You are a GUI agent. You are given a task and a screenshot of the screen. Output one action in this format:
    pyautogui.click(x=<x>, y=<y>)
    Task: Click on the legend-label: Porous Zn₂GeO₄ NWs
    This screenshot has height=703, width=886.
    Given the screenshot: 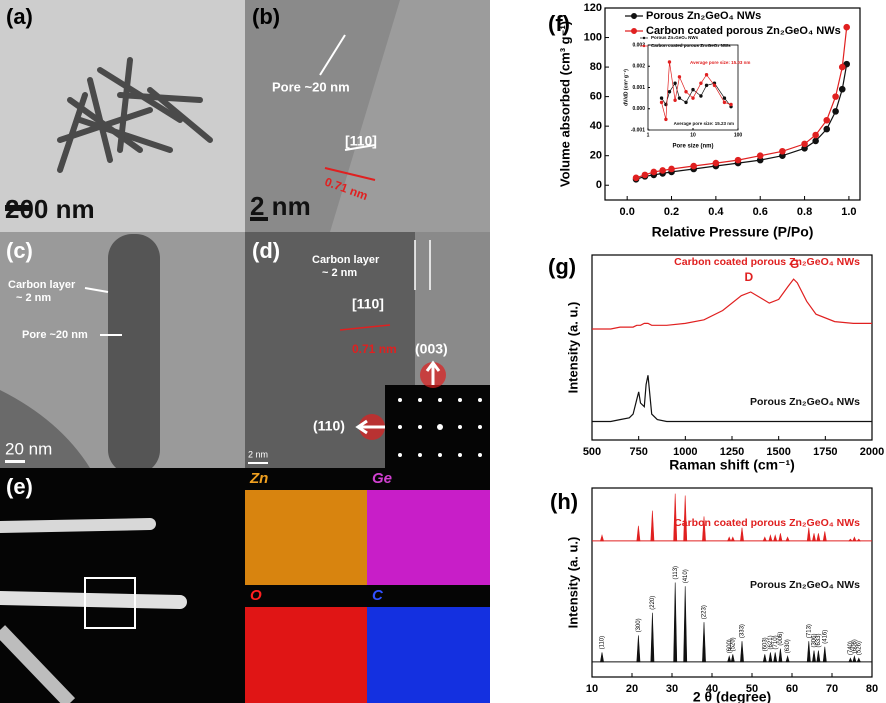 What is the action you would take?
    pyautogui.click(x=675, y=37)
    